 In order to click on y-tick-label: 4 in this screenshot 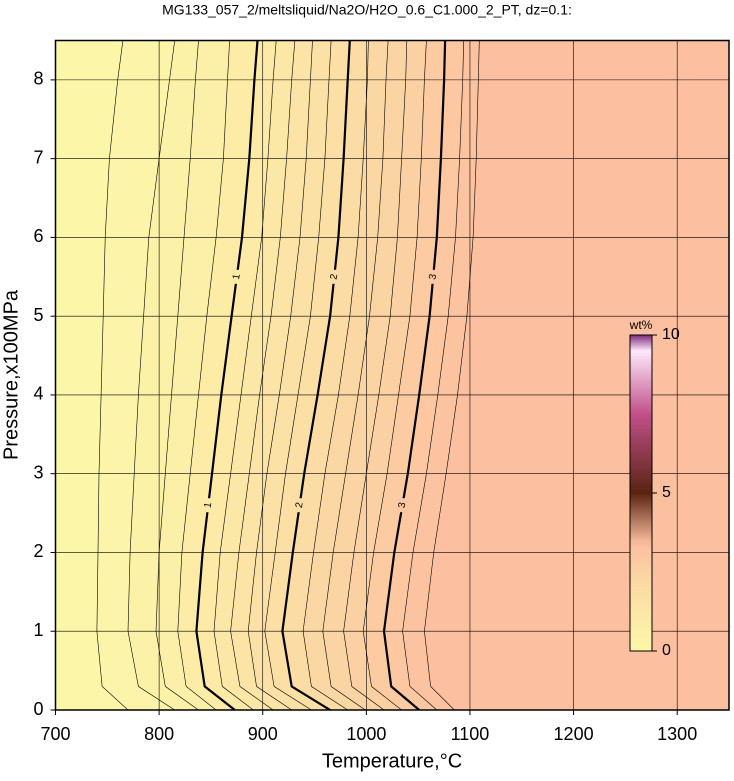, I will do `click(38, 394)`.